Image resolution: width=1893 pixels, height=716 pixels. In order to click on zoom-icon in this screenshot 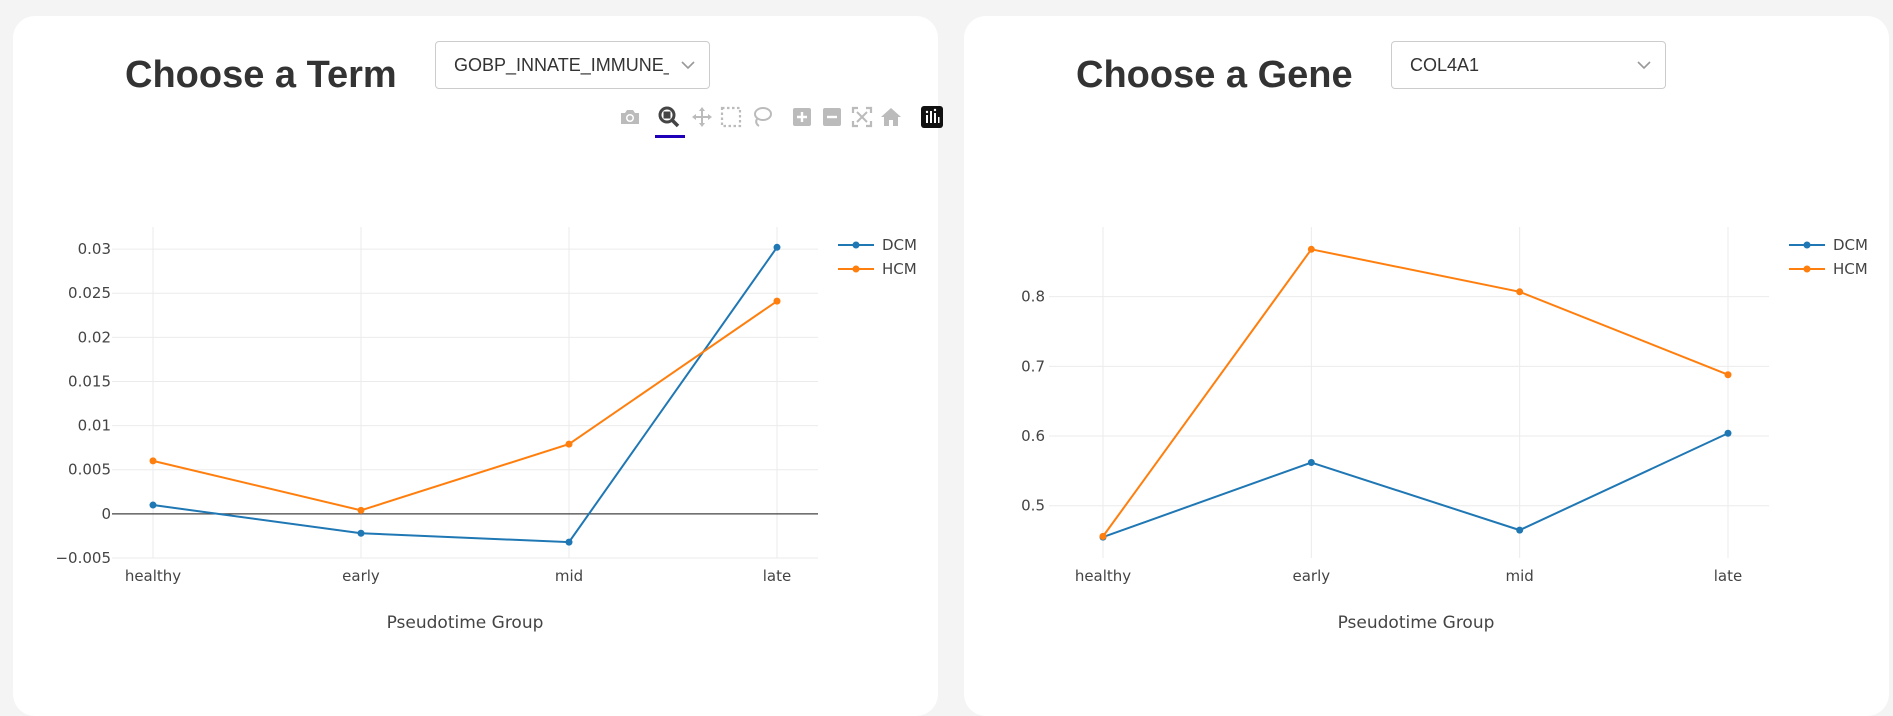, I will do `click(669, 117)`.